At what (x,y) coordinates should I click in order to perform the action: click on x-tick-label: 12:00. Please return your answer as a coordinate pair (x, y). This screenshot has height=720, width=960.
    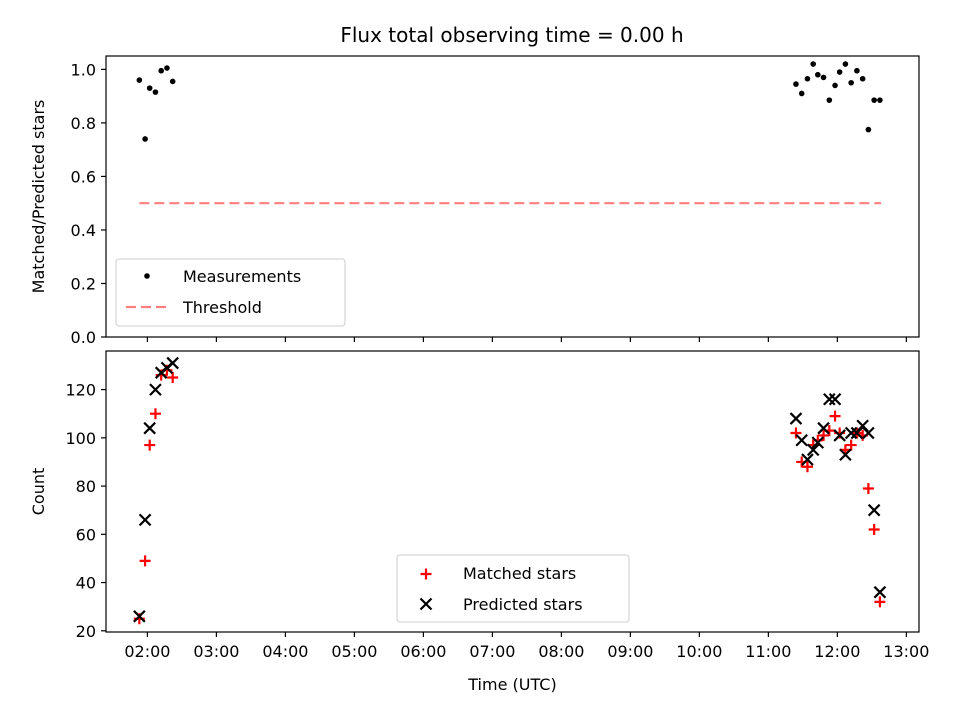
    Looking at the image, I should click on (837, 651).